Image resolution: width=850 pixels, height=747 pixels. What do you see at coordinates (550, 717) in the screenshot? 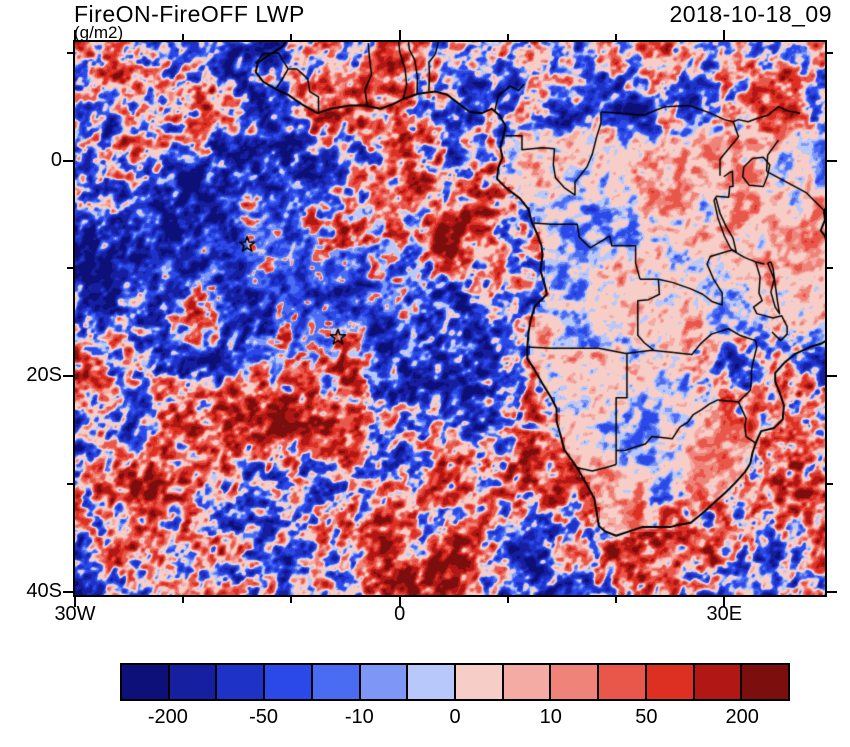
I see `colorbar-tick-label: 10` at bounding box center [550, 717].